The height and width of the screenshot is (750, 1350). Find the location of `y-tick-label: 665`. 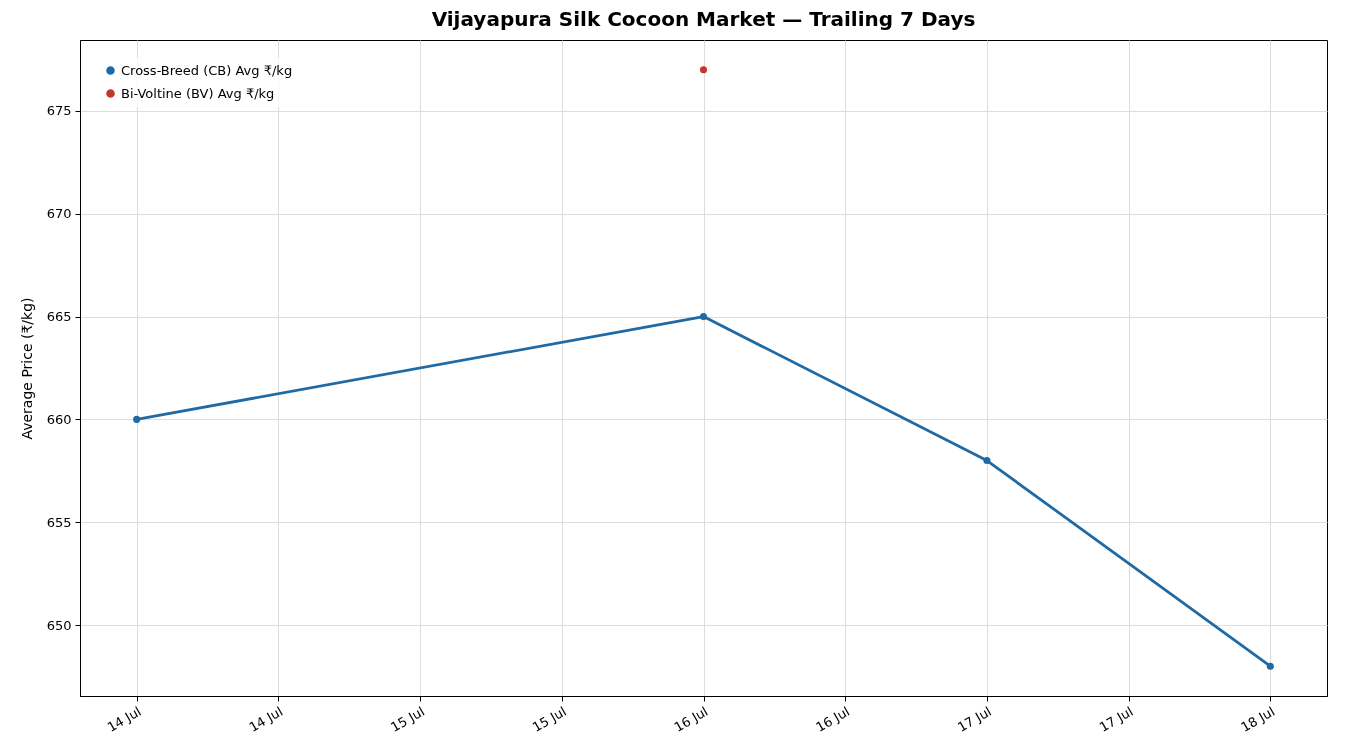

y-tick-label: 665 is located at coordinates (59, 317).